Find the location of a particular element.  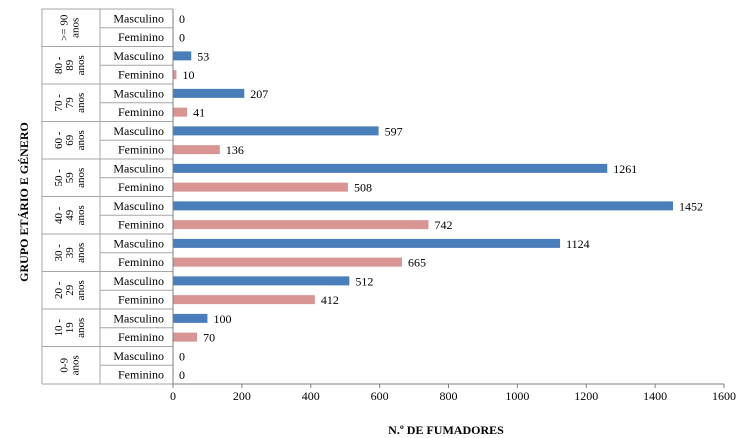

data-label: 665 is located at coordinates (417, 263).